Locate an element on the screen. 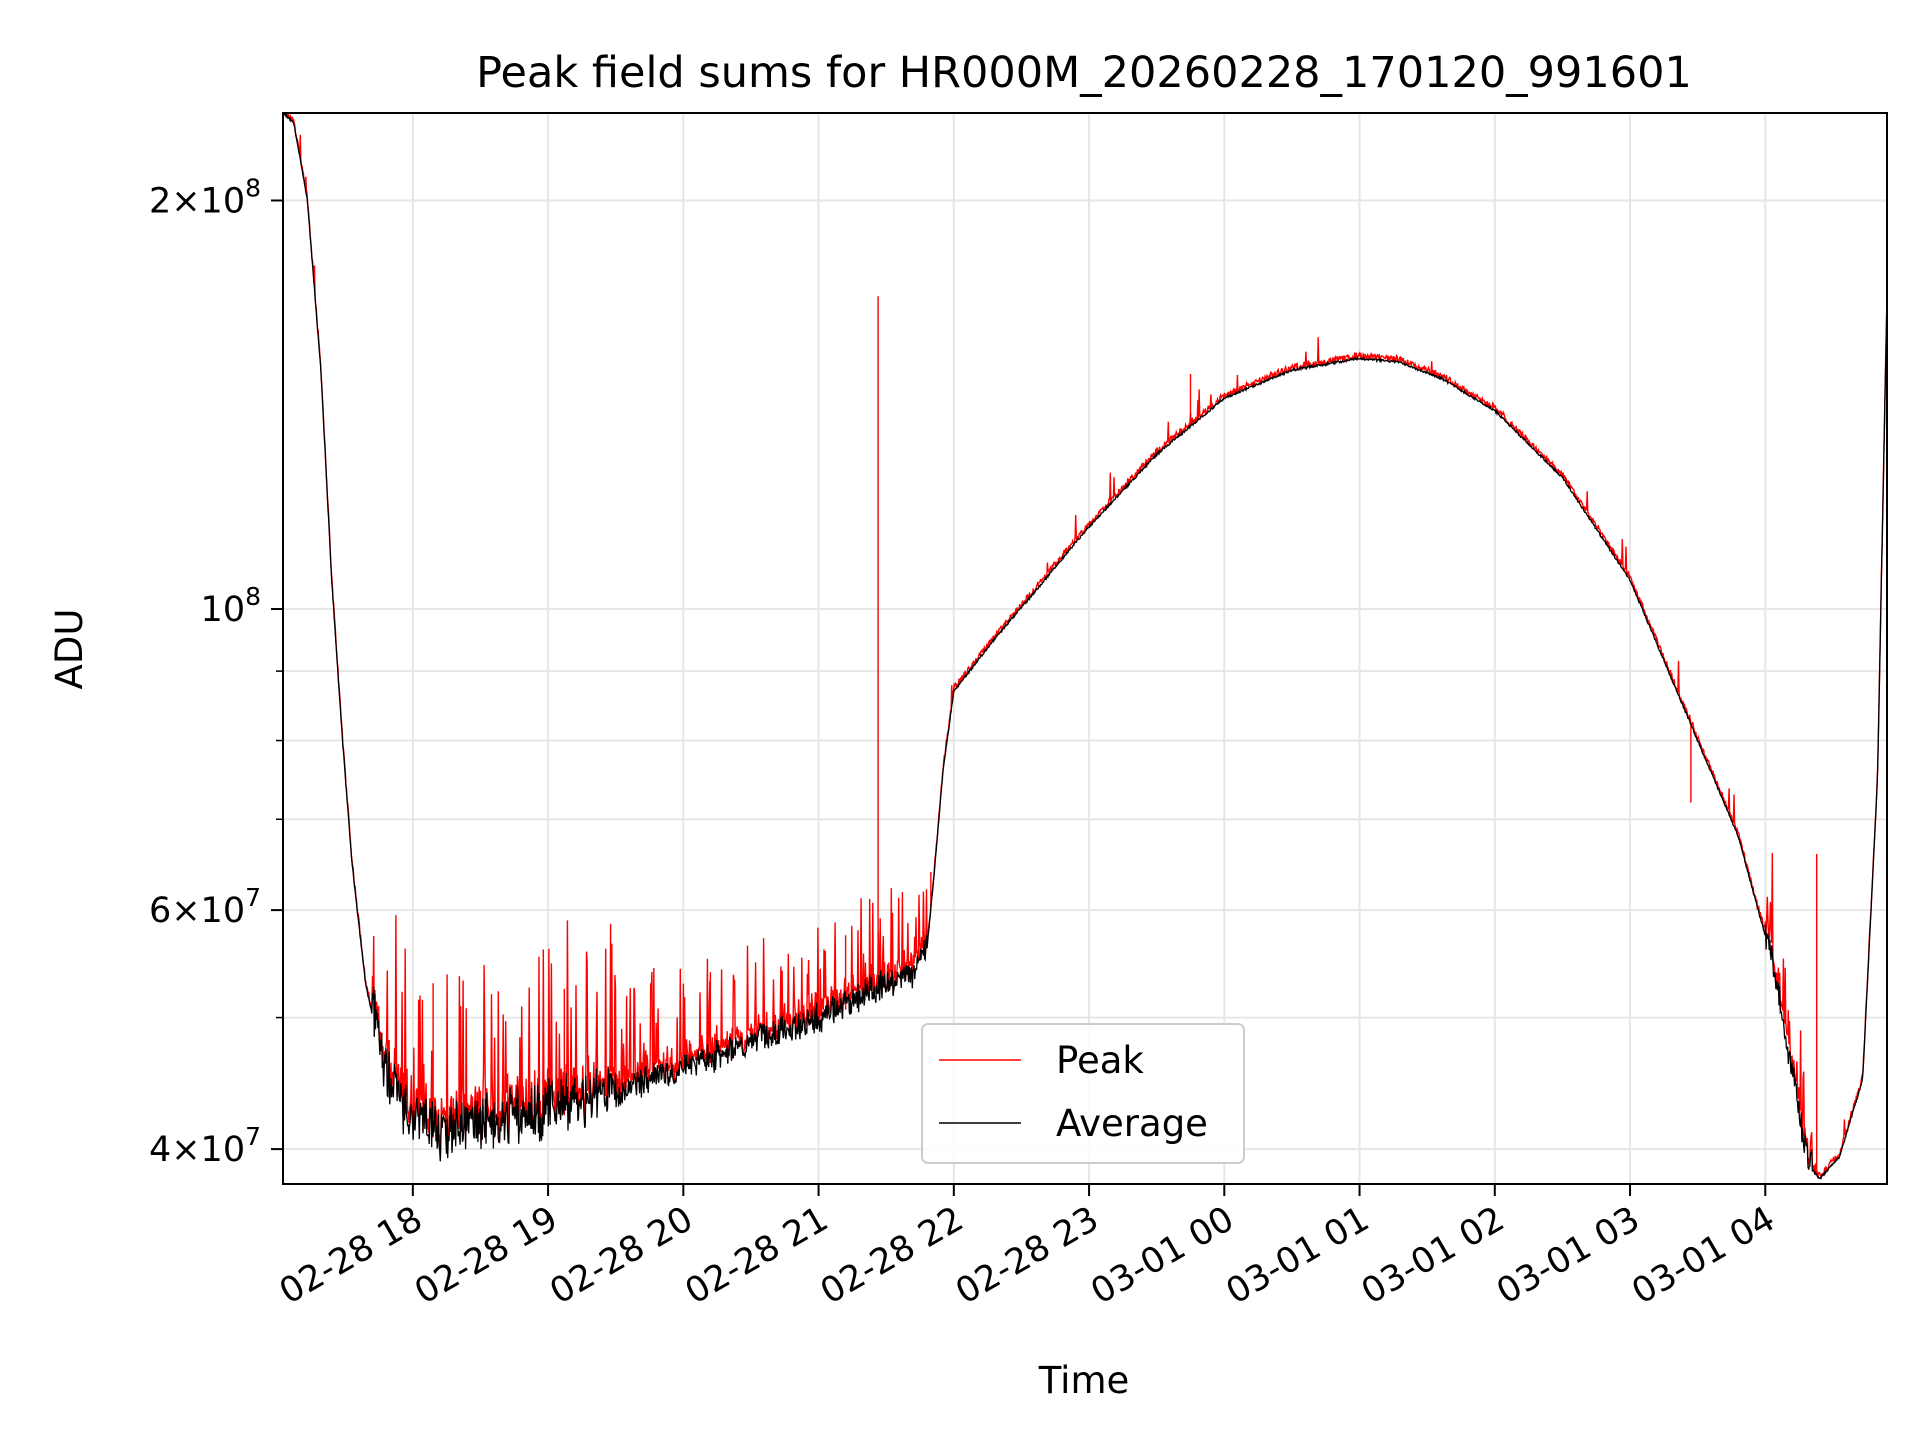 The height and width of the screenshot is (1440, 1920). legend-average-label: Average is located at coordinates (1132, 1123).